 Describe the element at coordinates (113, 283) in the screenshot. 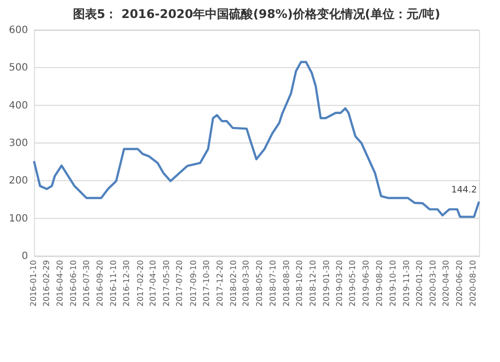

I see `x-tick-label: 2016-11-10` at that location.